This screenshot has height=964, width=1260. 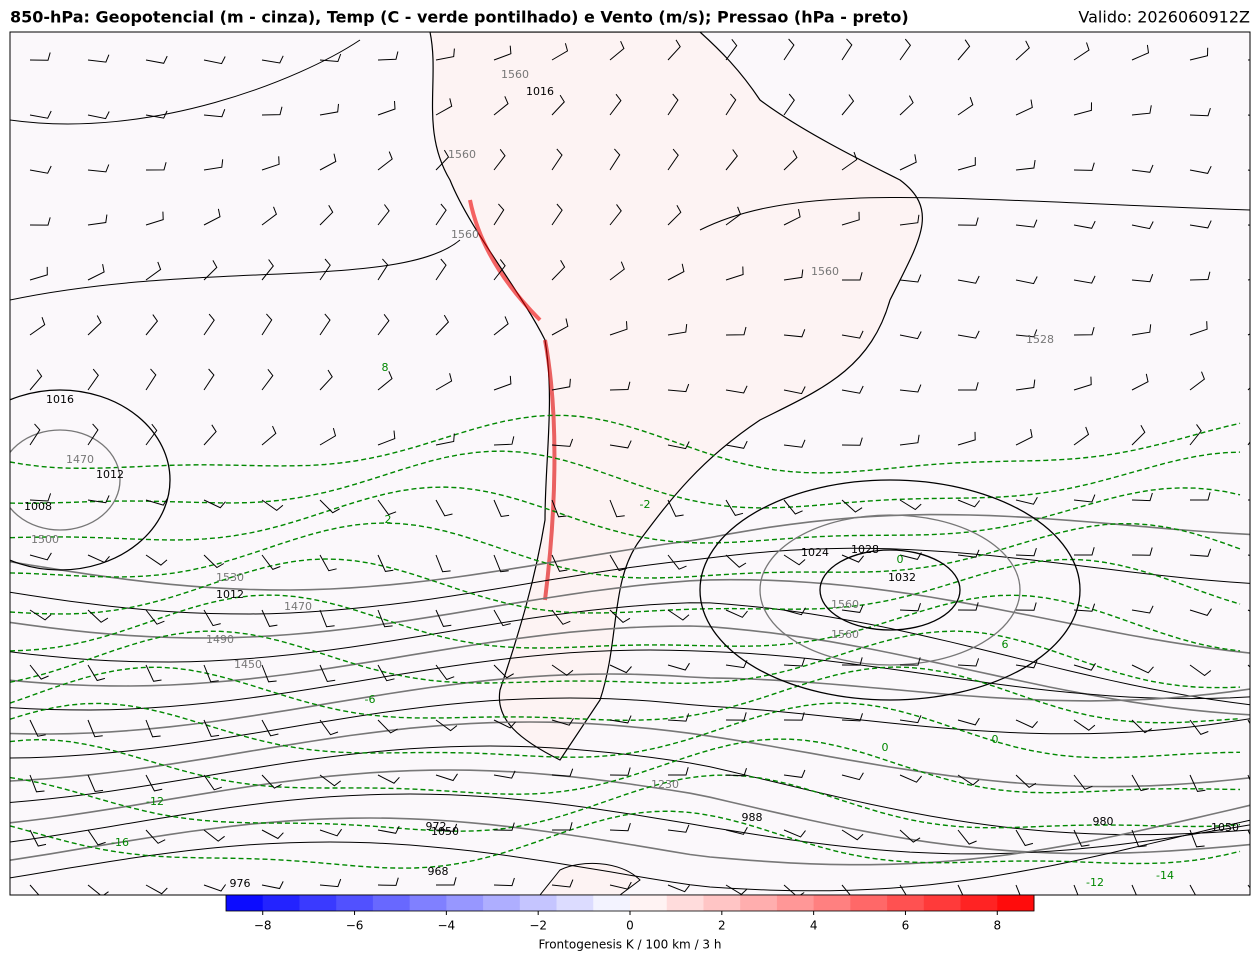 I want to click on closed-contour, so click(x=890, y=590).